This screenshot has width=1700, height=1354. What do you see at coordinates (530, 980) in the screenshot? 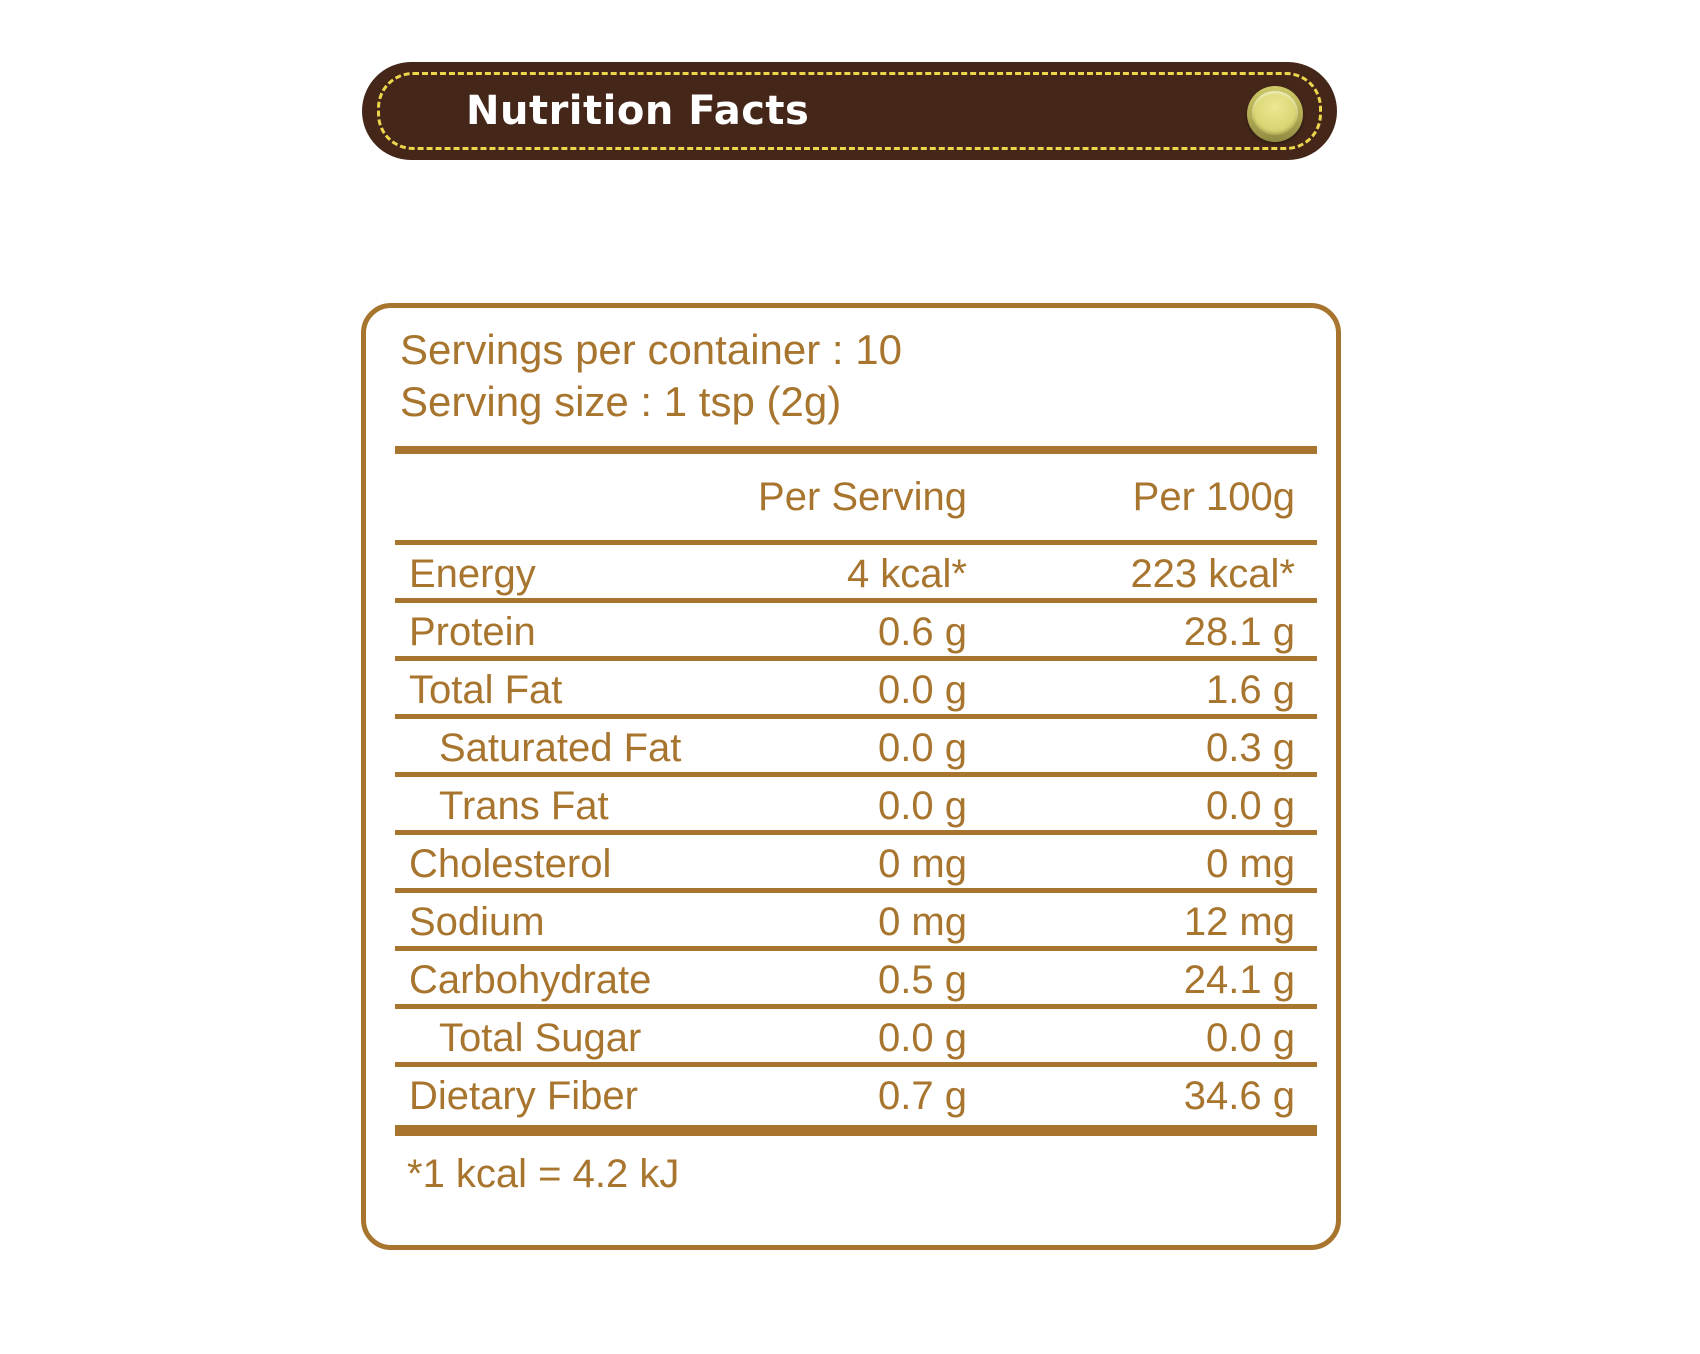
I see `row-label: Carbohydrate` at bounding box center [530, 980].